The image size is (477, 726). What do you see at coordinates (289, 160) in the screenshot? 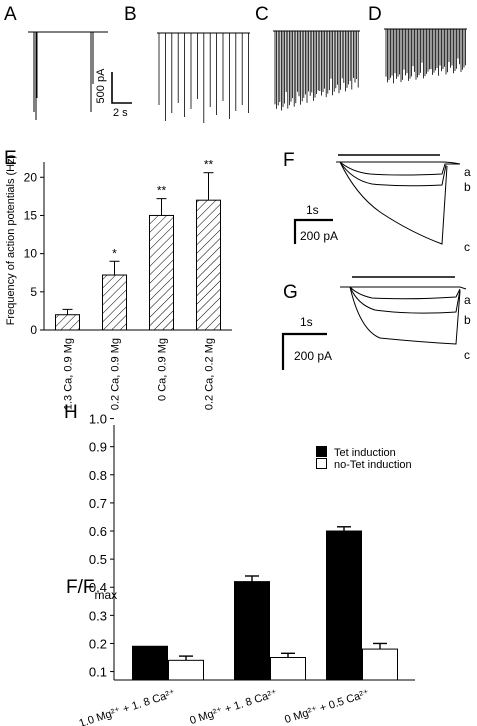
I see `panel-label-f: F` at bounding box center [289, 160].